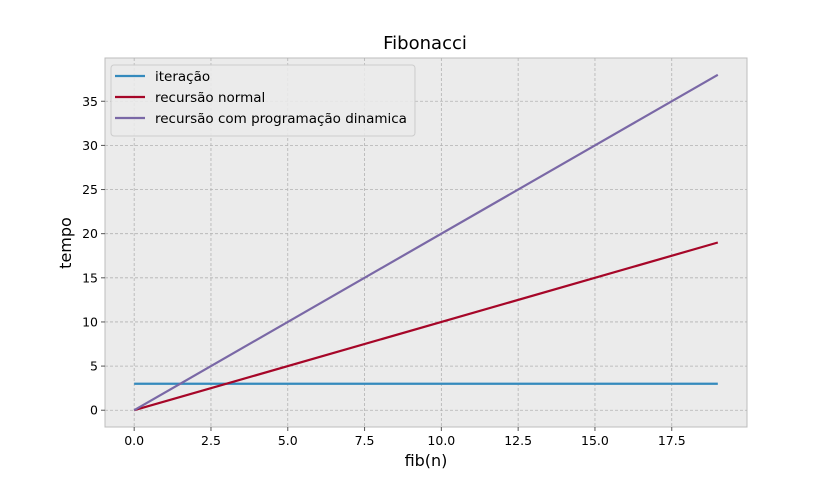 This screenshot has width=830, height=480. I want to click on legend-label: recursão normal, so click(210, 98).